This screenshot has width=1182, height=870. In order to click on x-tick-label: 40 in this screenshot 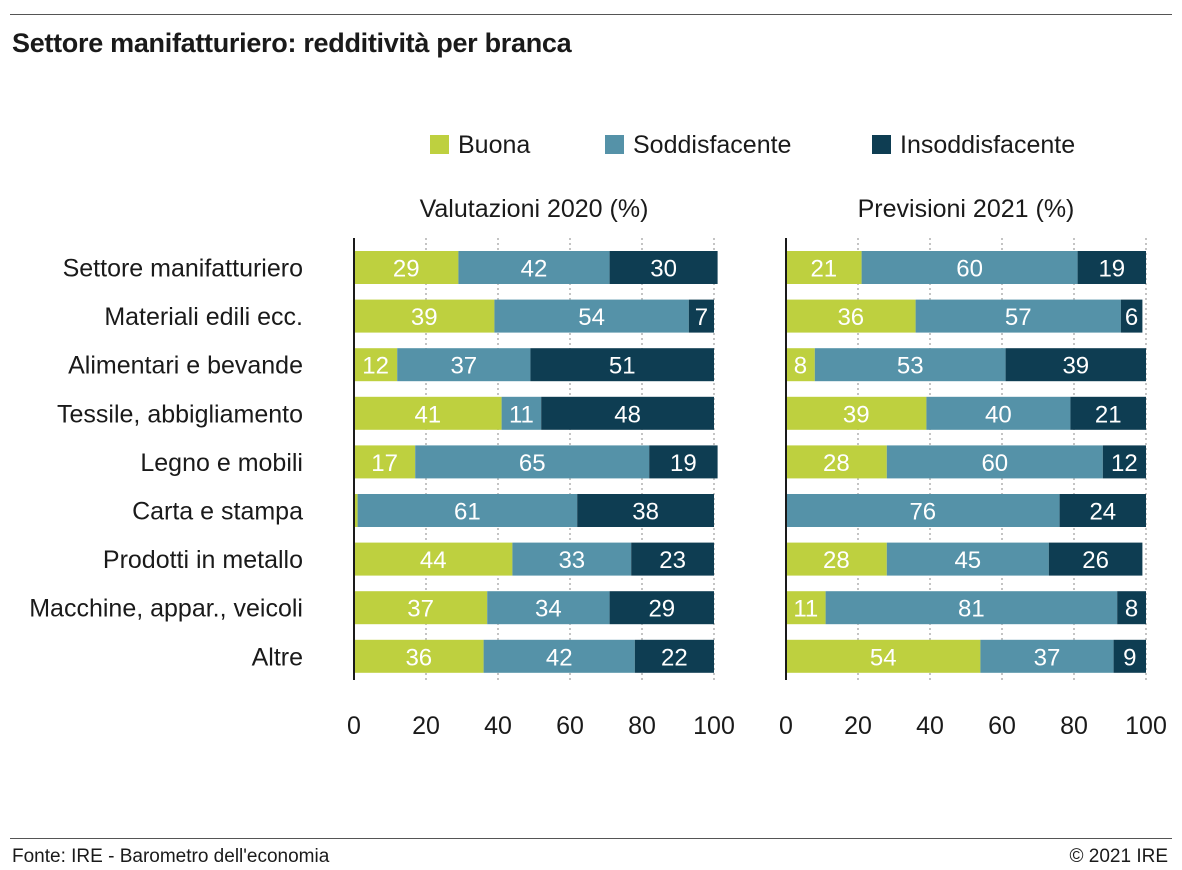, I will do `click(930, 726)`.